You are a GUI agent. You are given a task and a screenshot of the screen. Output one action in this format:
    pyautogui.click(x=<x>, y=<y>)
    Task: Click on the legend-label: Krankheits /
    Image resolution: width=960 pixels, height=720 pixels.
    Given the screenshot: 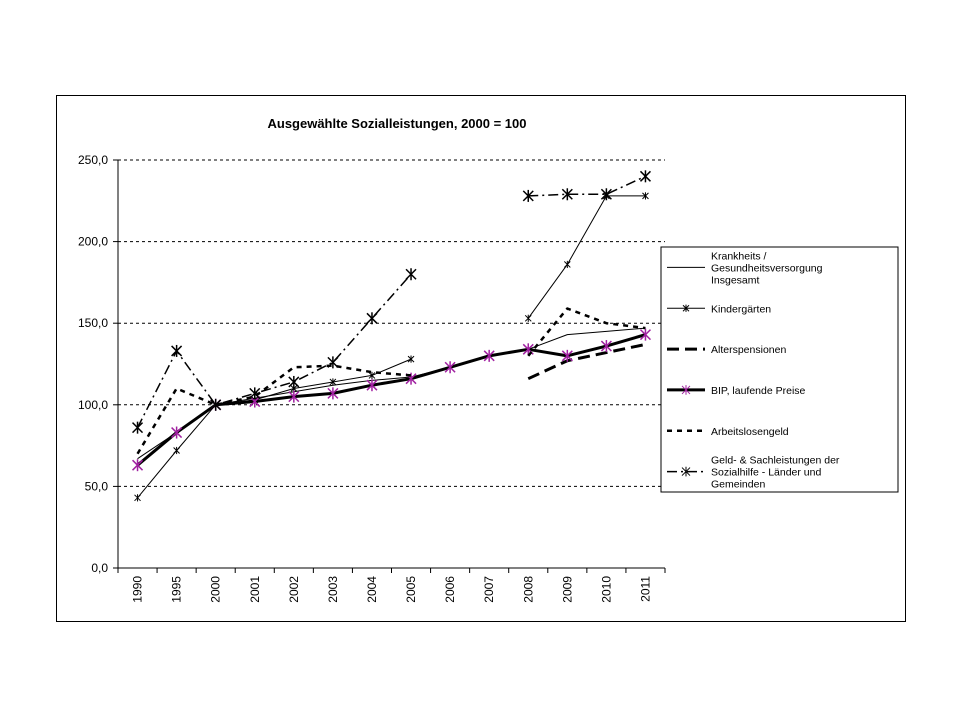 What is the action you would take?
    pyautogui.click(x=739, y=256)
    